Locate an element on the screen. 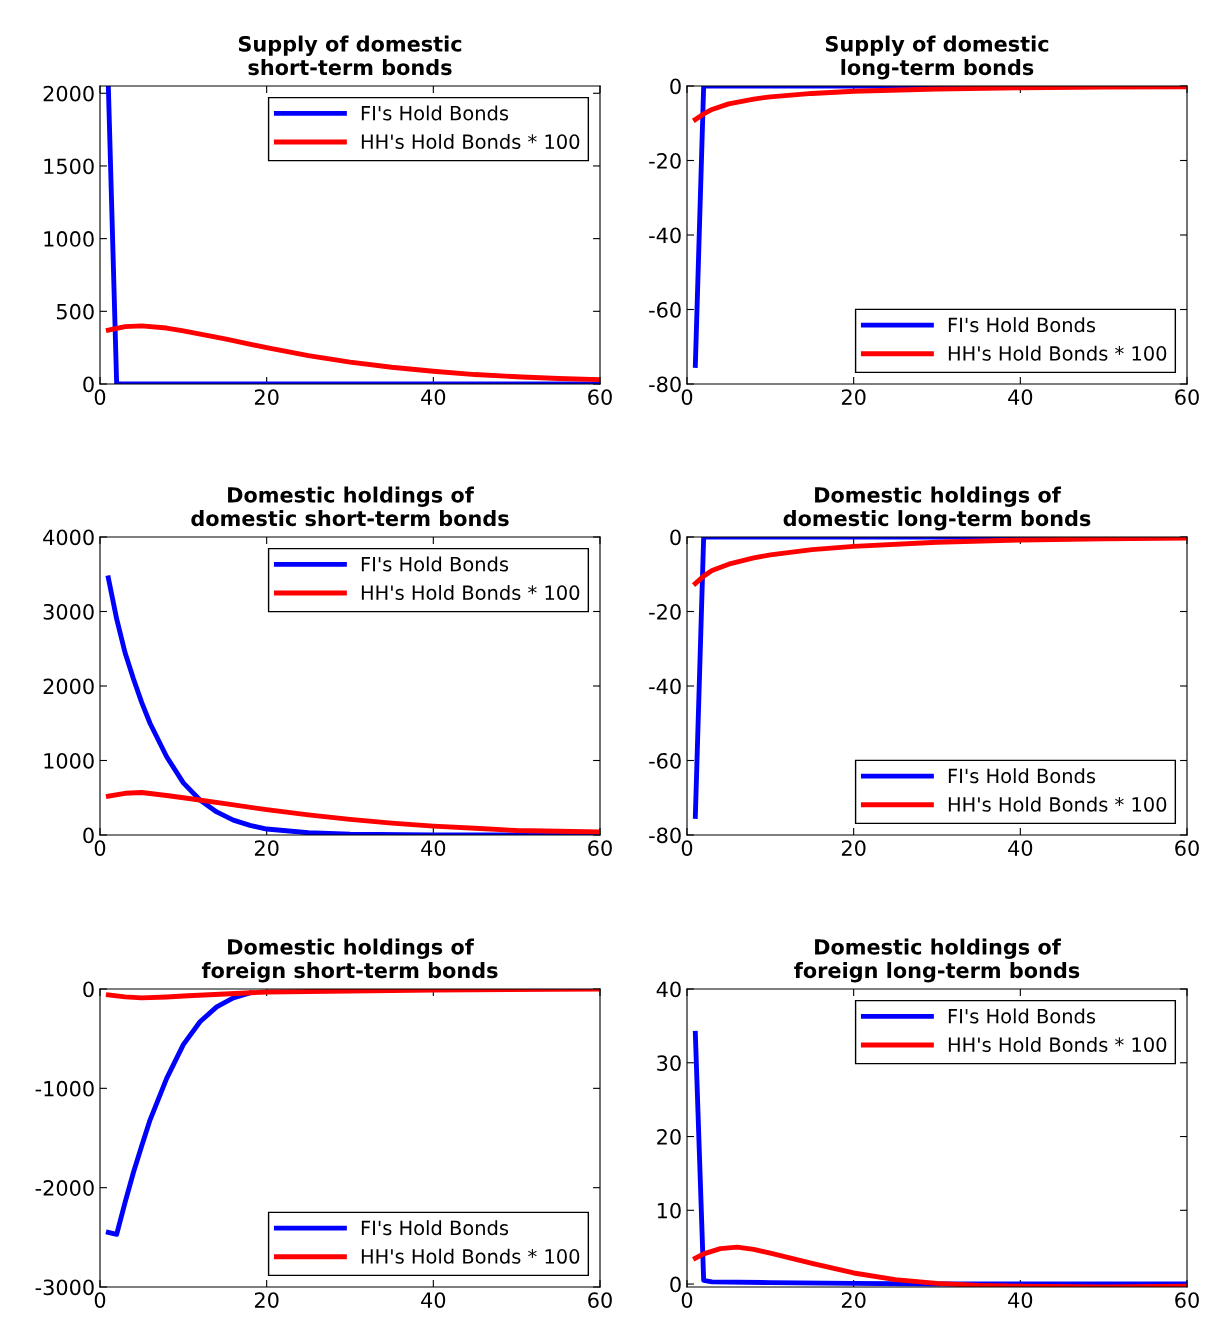 This screenshot has height=1333, width=1211. y-tick-label: -2000 is located at coordinates (64, 1188).